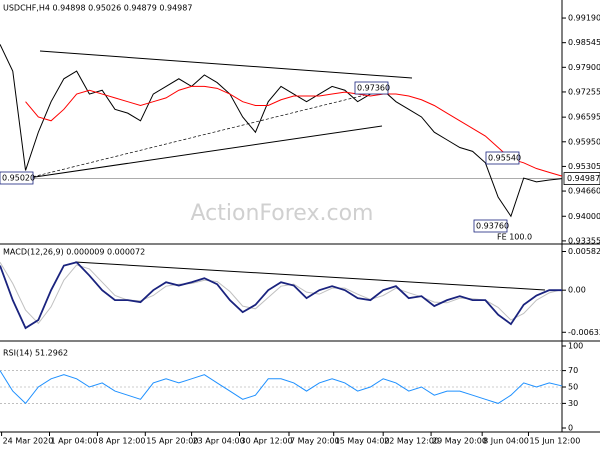 The height and width of the screenshot is (450, 600). What do you see at coordinates (584, 18) in the screenshot?
I see `y-tick-label: 0.99190` at bounding box center [584, 18].